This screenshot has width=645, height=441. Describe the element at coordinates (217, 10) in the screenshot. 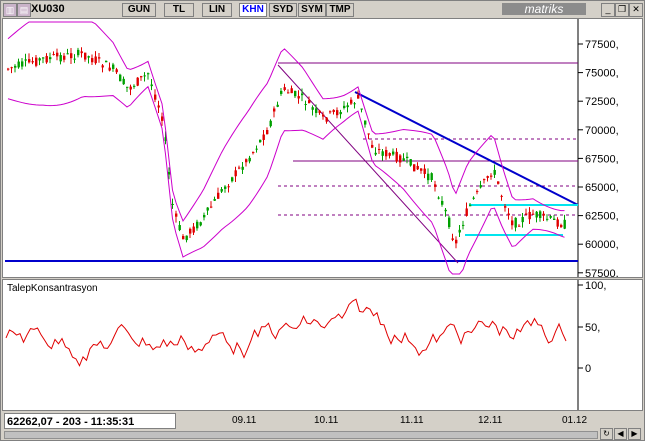

I see `tab-lin: LIN` at that location.